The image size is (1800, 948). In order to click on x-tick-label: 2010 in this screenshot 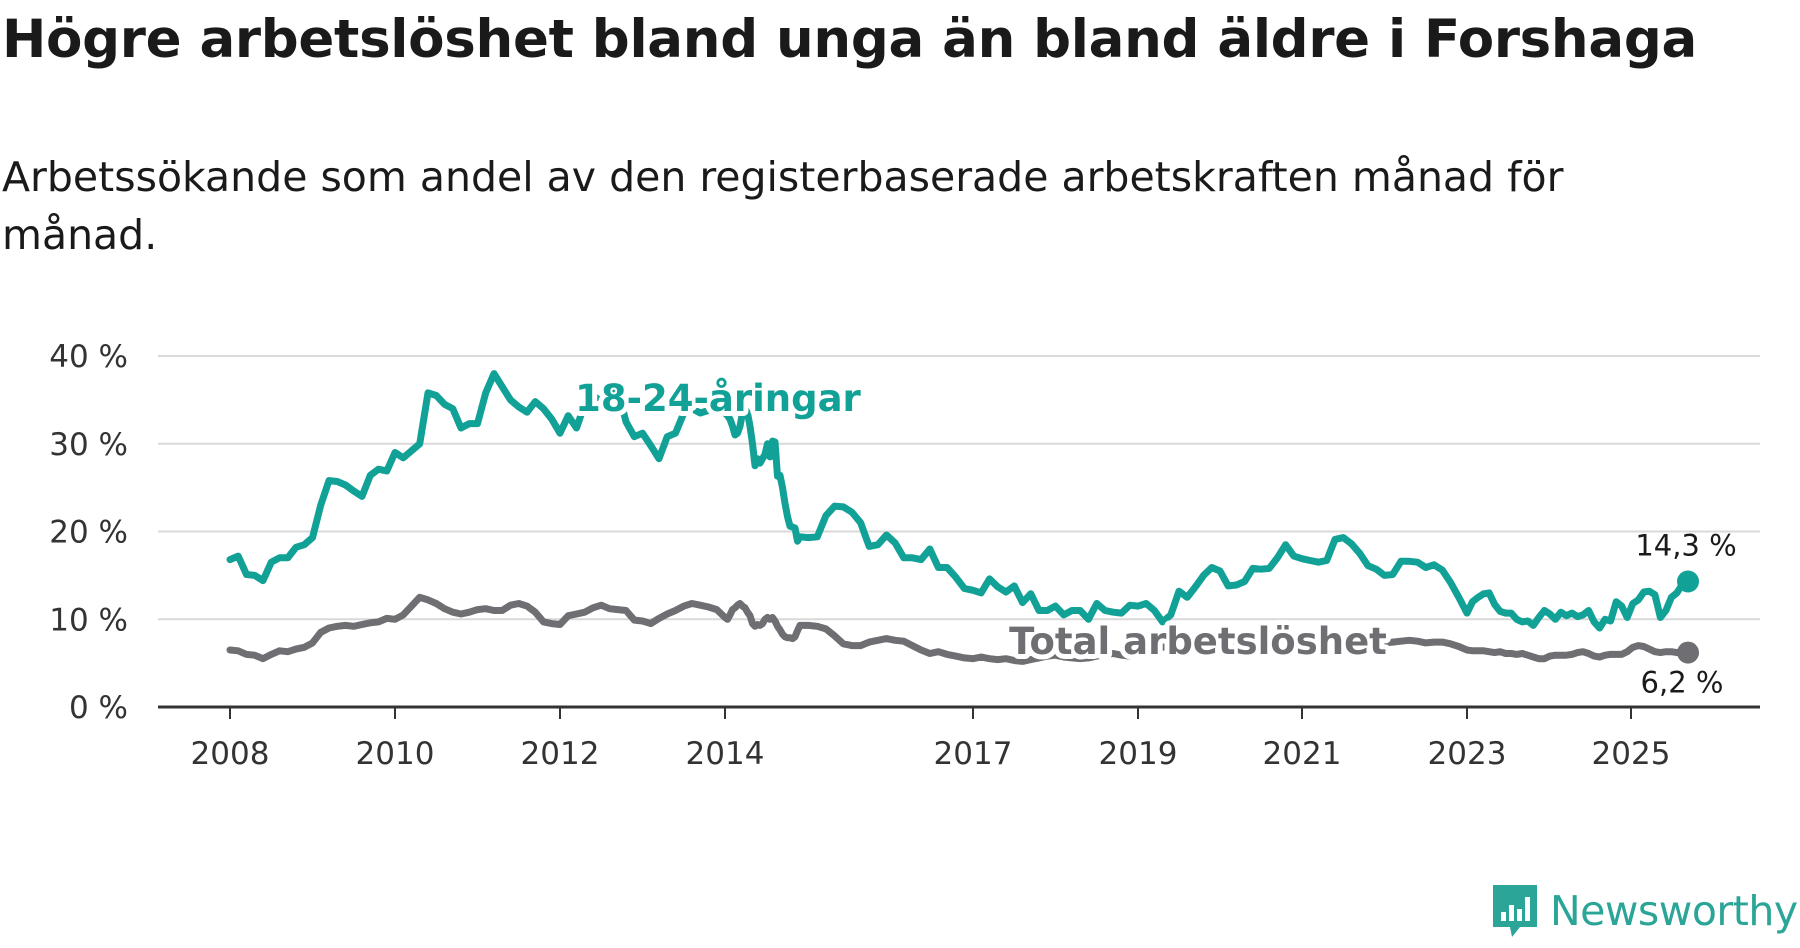, I will do `click(395, 754)`.